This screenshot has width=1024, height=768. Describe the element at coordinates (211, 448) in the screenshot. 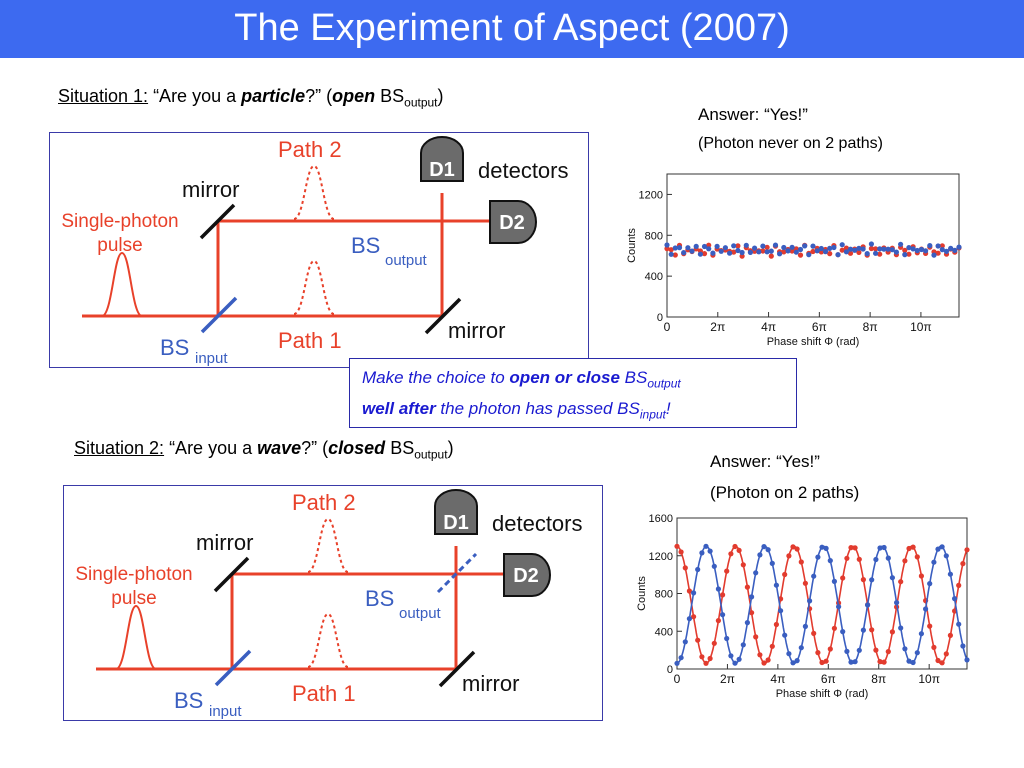

I see `situation2-question: “Are you a` at that location.